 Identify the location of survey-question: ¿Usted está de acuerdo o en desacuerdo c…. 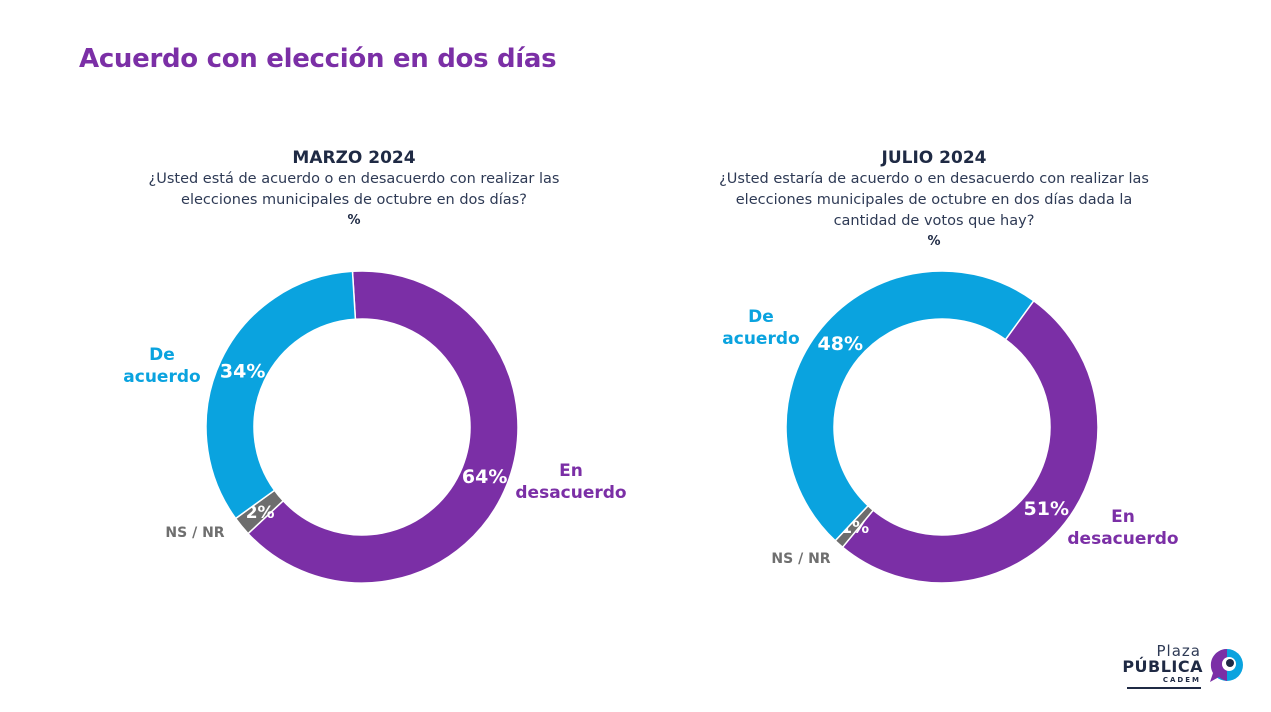
(354, 189).